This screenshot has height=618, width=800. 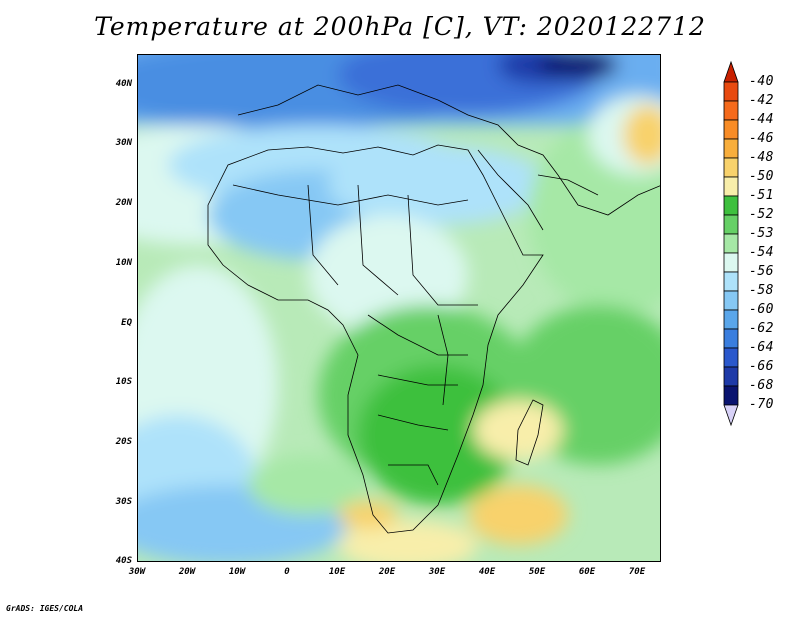 I want to click on lat-label-20s: 20S, so click(x=123, y=442).